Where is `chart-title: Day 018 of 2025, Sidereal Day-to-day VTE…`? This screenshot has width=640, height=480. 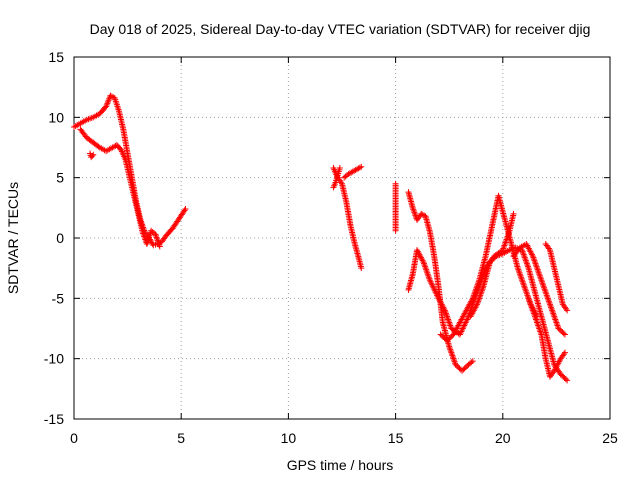 chart-title: Day 018 of 2025, Sidereal Day-to-day VTE… is located at coordinates (340, 29).